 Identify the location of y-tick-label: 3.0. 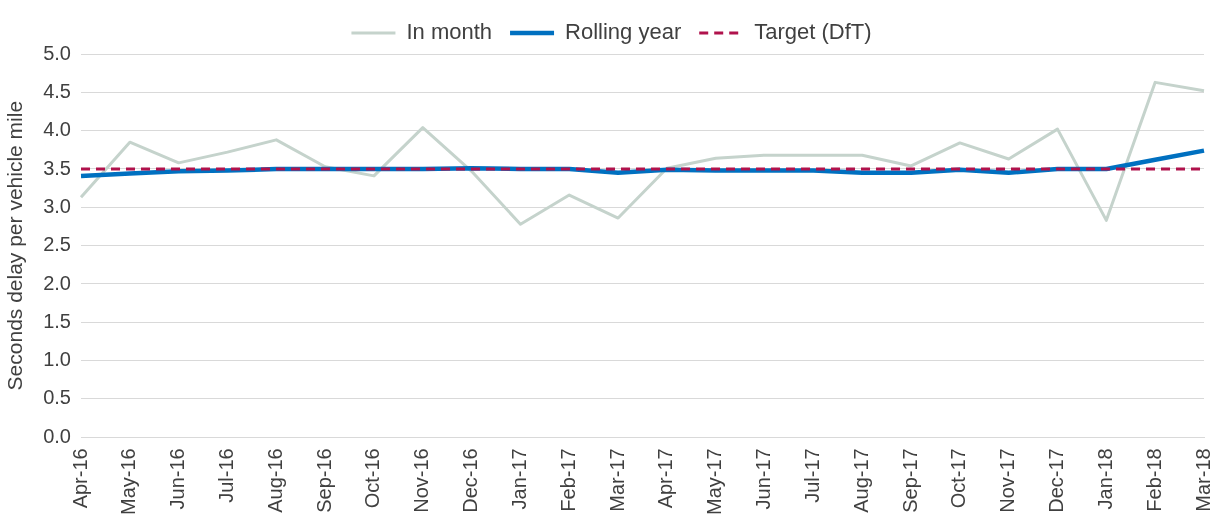
(57, 205).